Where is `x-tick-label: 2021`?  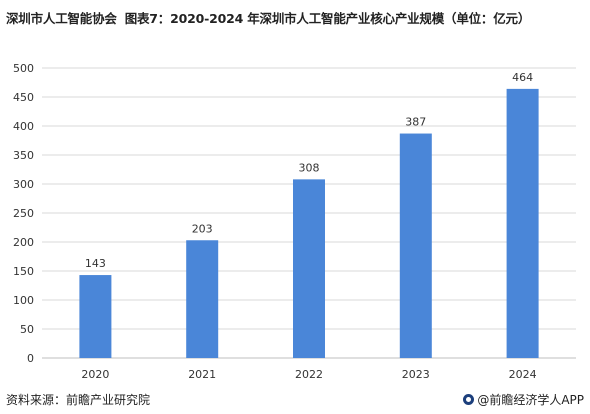
x-tick-label: 2021 is located at coordinates (202, 374).